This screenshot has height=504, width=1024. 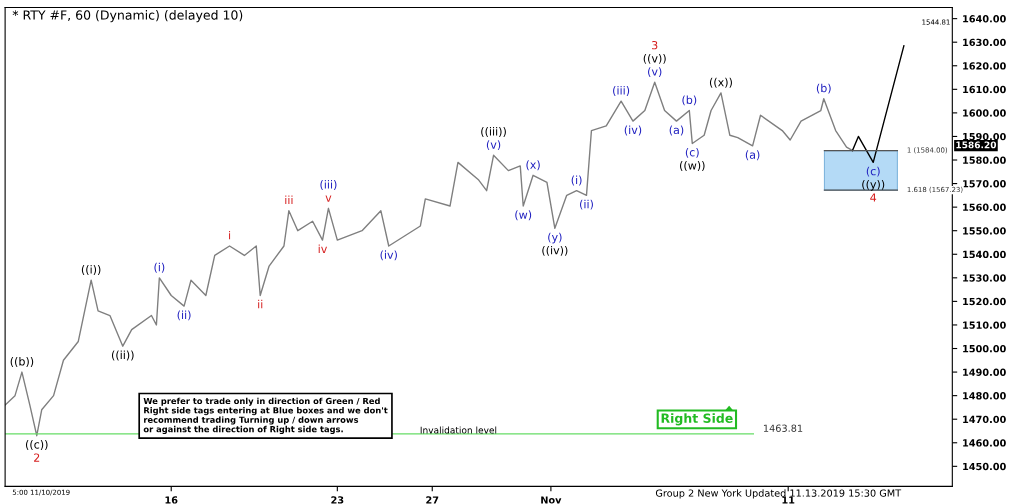 What do you see at coordinates (984, 42) in the screenshot?
I see `y-tick-label: 1630.00` at bounding box center [984, 42].